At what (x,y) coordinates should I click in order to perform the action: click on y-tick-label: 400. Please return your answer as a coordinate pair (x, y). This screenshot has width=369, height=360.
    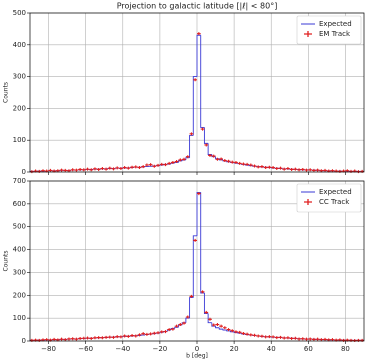
    Looking at the image, I should click on (19, 45).